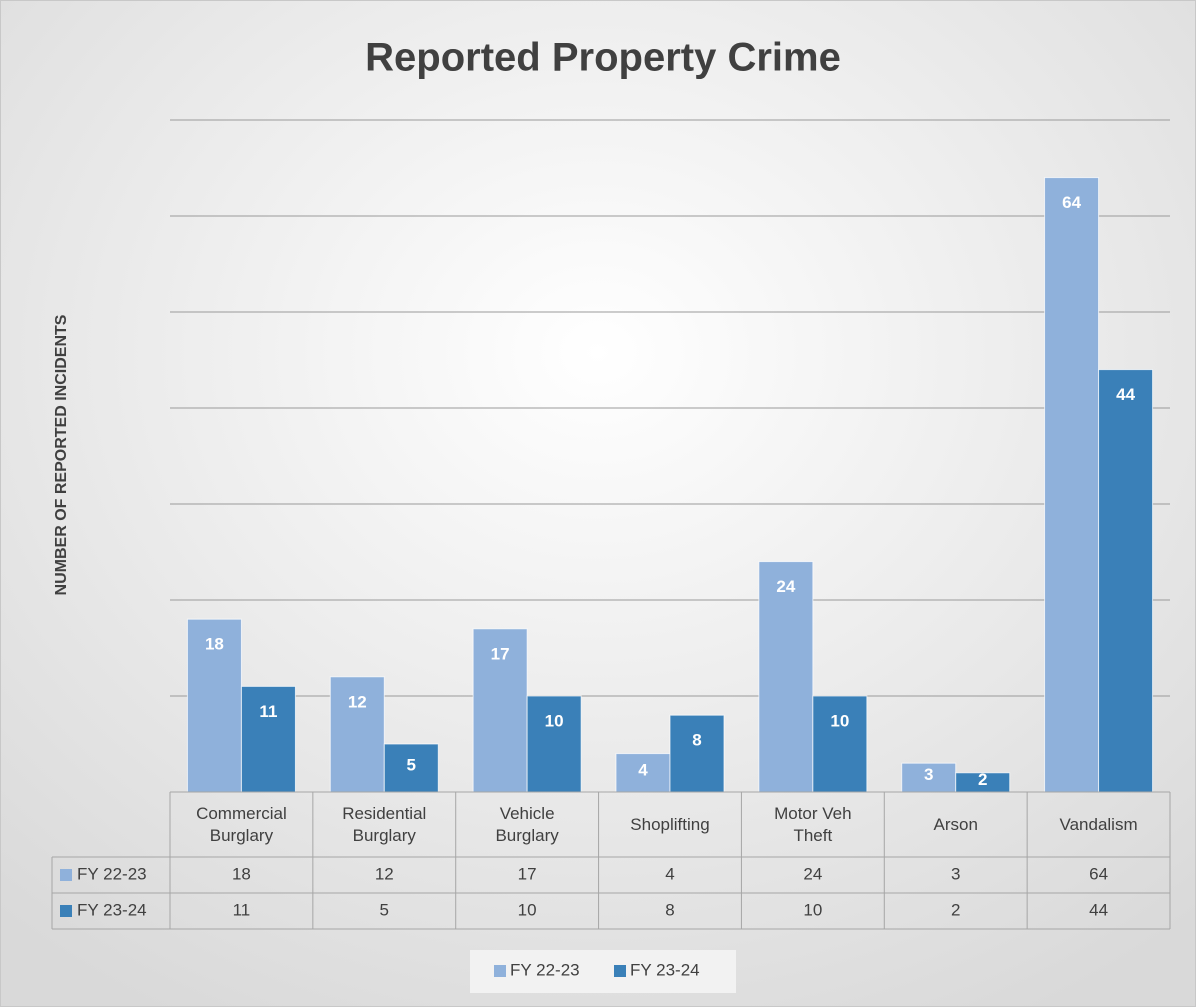  I want to click on x-tick-label: Vandalism, so click(1098, 824).